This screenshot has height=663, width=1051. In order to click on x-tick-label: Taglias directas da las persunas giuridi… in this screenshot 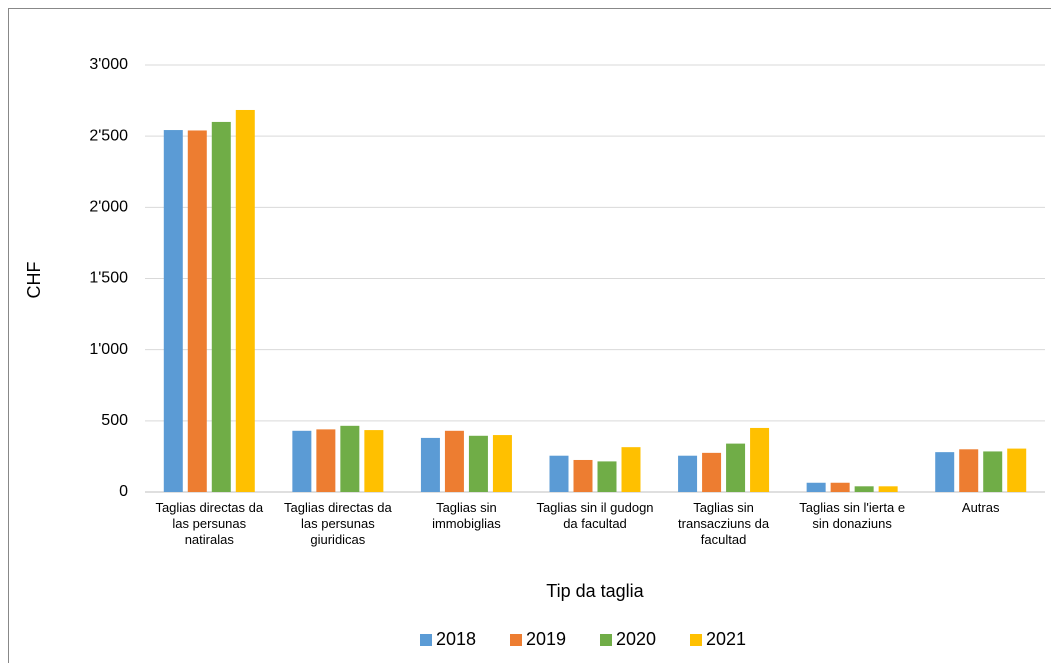, I will do `click(338, 523)`.